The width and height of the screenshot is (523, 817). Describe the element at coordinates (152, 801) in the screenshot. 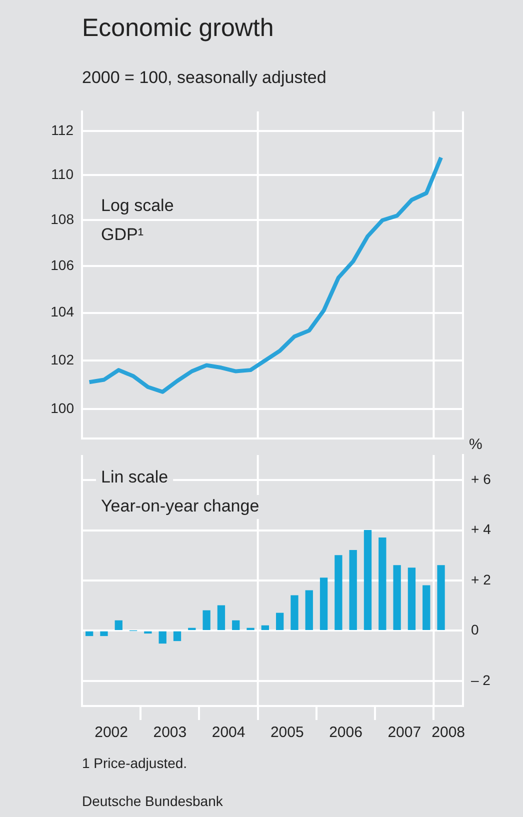

I see `text: Deutsche Bundesbank` at that location.